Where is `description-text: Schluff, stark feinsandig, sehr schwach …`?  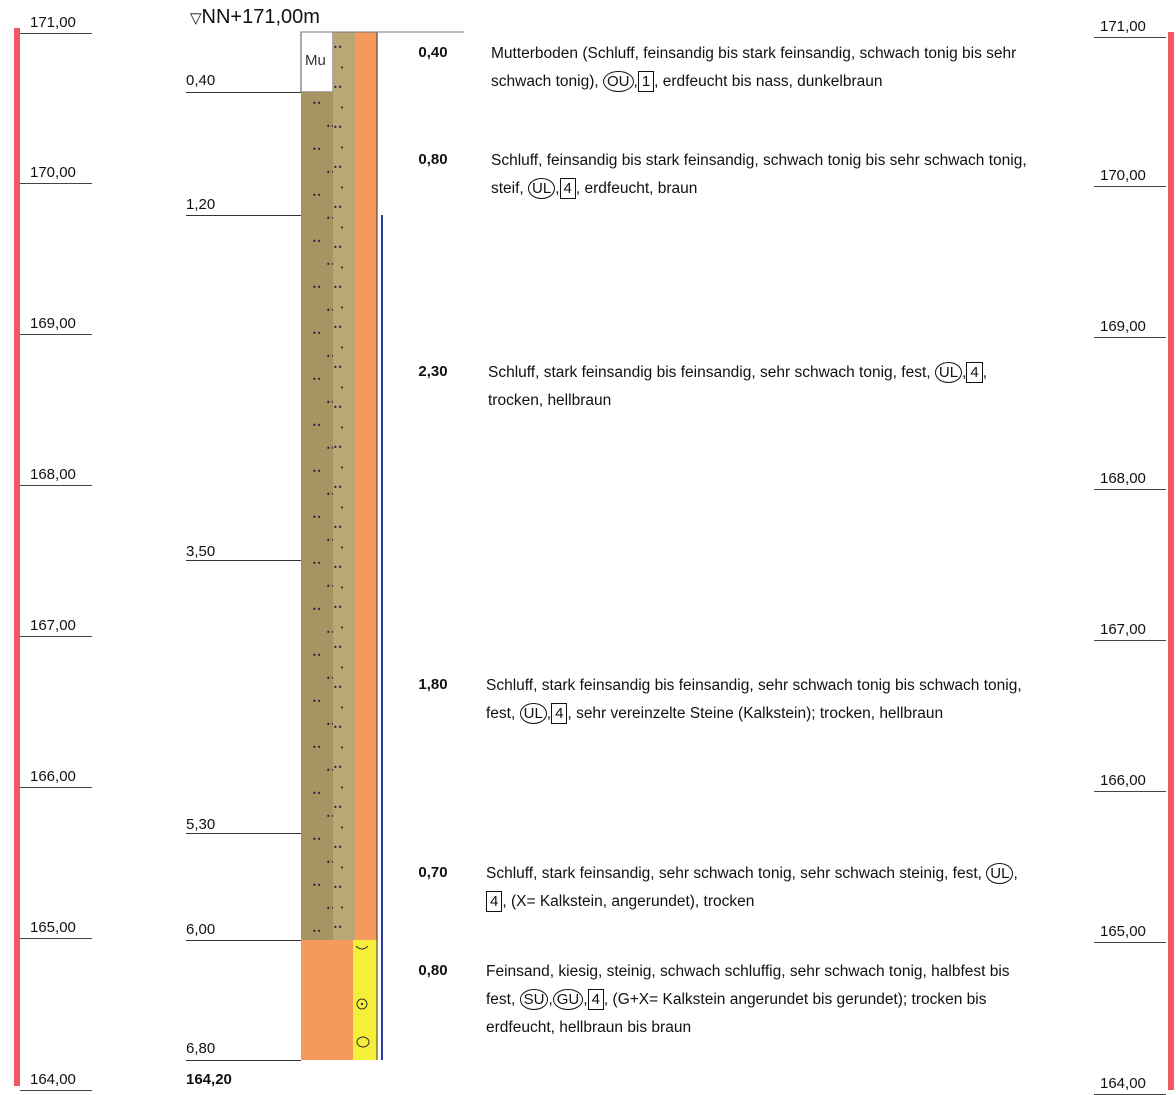
description-text: Schluff, stark feinsandig, sehr schwach … is located at coordinates (736, 873).